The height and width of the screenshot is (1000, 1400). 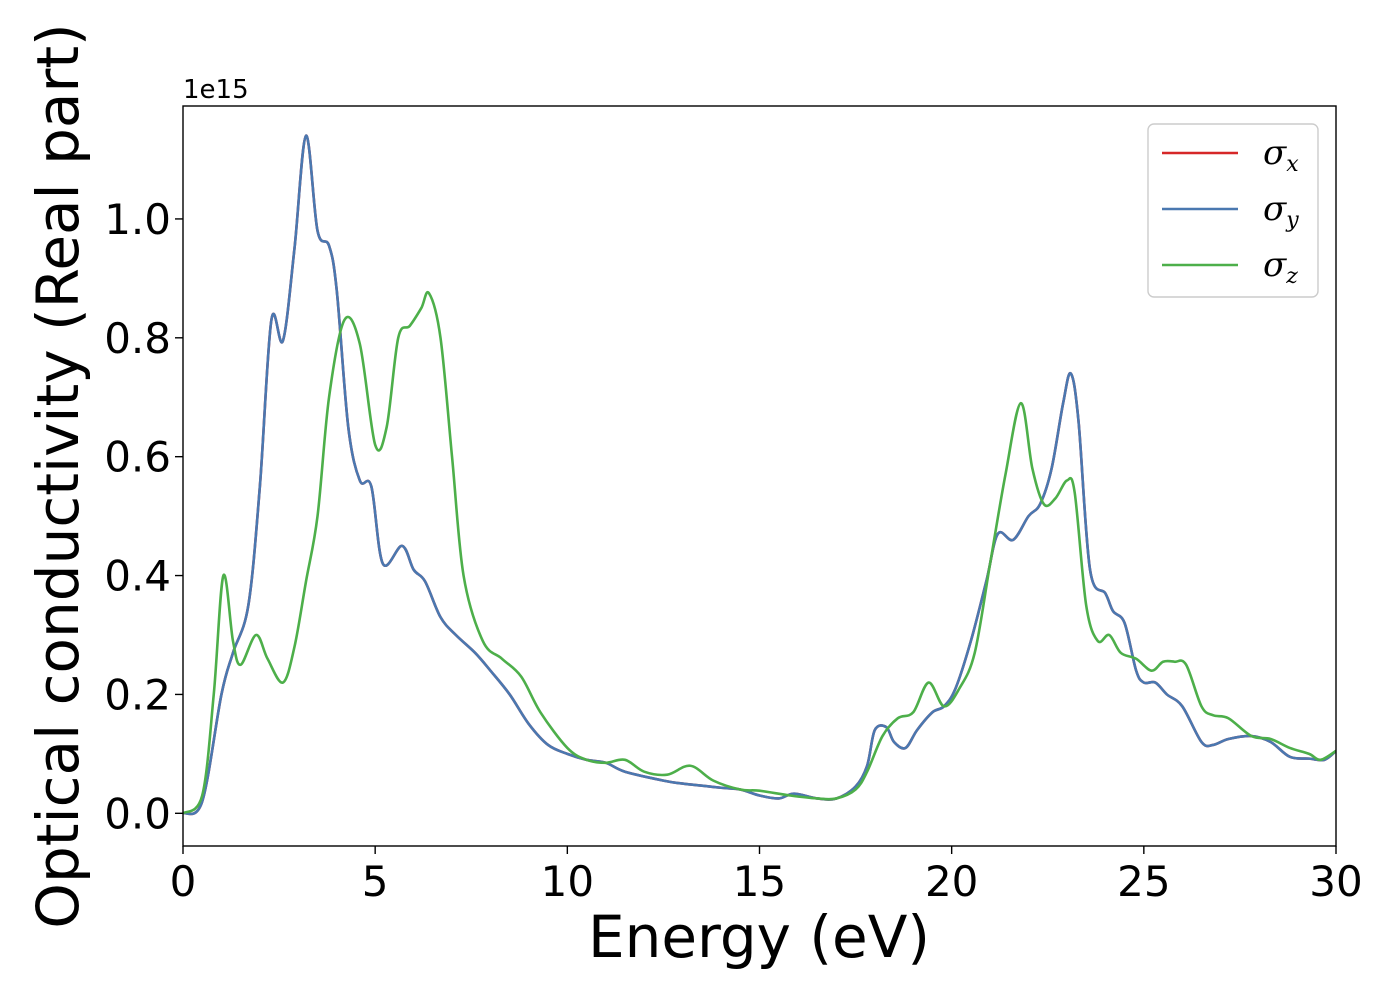 I want to click on y-tick-label: 0.8, so click(x=137, y=338).